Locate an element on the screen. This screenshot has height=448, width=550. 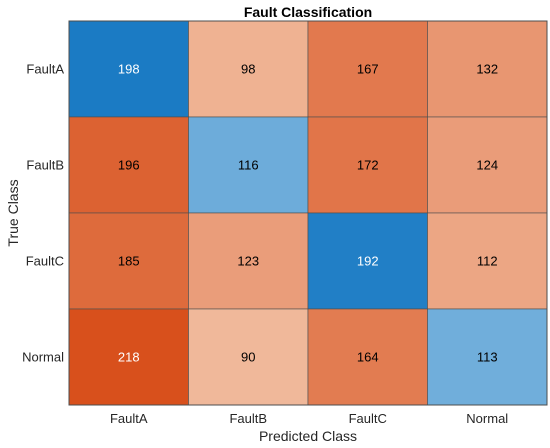
cell-value-label: 172 is located at coordinates (368, 165).